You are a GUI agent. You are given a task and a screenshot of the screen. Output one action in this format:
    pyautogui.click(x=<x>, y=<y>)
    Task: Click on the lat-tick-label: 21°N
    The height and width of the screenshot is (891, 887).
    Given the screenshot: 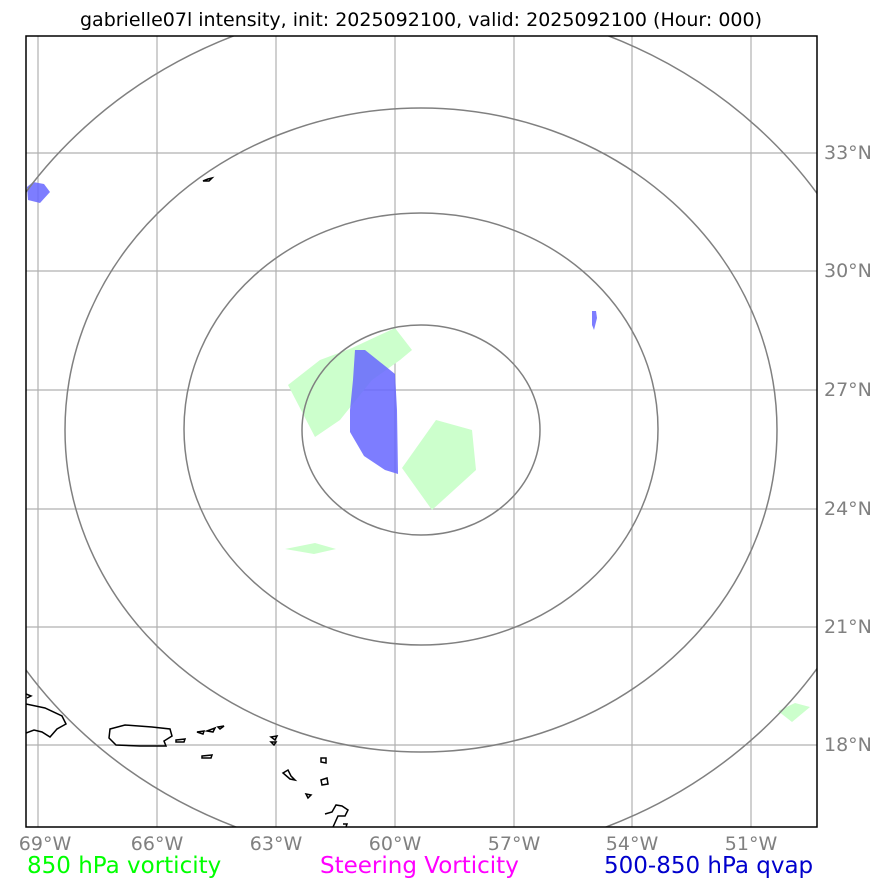 What is the action you would take?
    pyautogui.click(x=848, y=627)
    